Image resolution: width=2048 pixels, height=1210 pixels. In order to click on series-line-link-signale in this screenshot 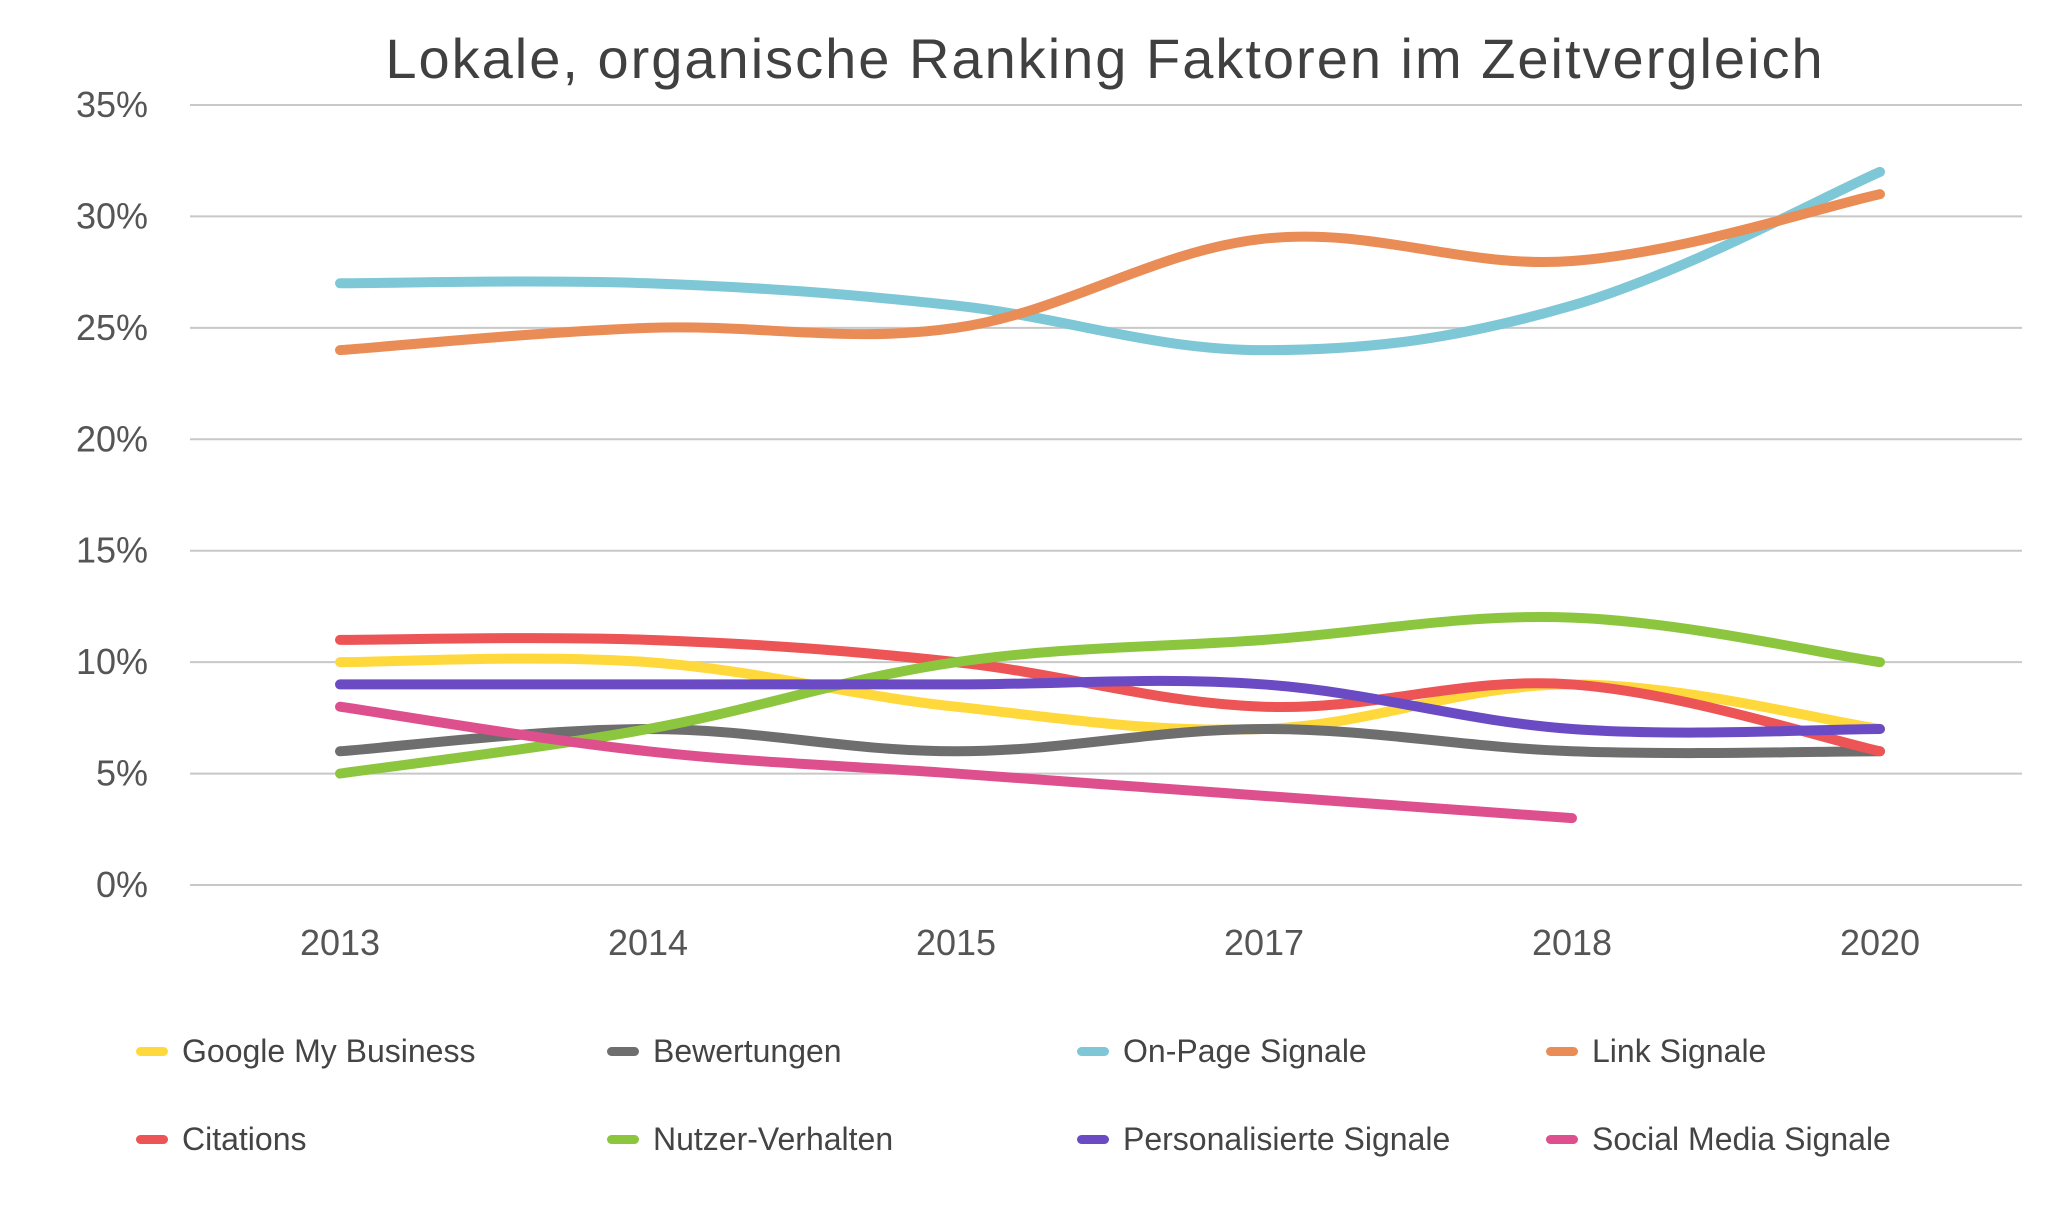, I will do `click(1110, 272)`.